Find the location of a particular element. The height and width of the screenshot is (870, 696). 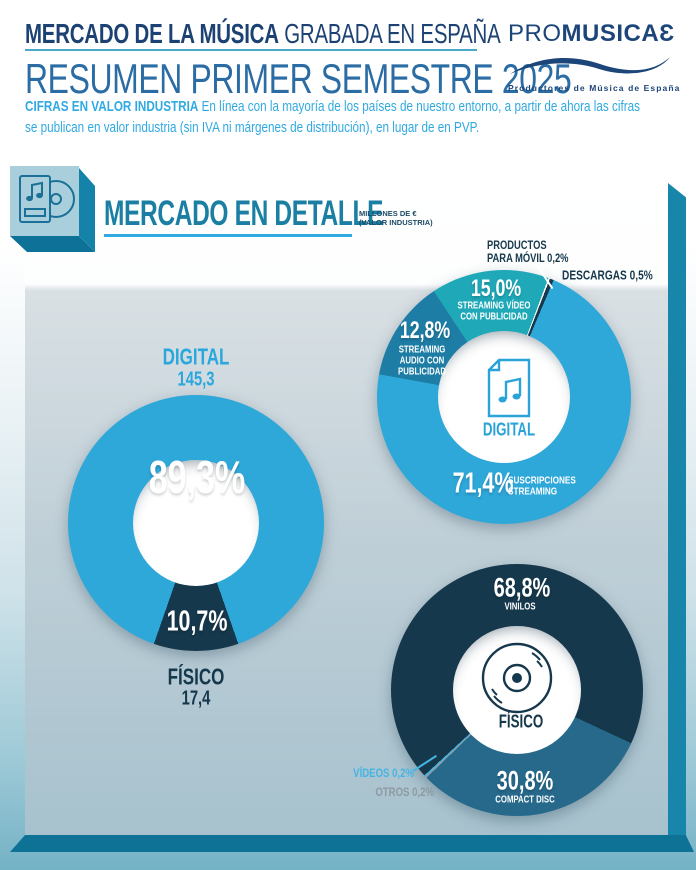

seg-cd-pct: 30,8% is located at coordinates (525, 780).